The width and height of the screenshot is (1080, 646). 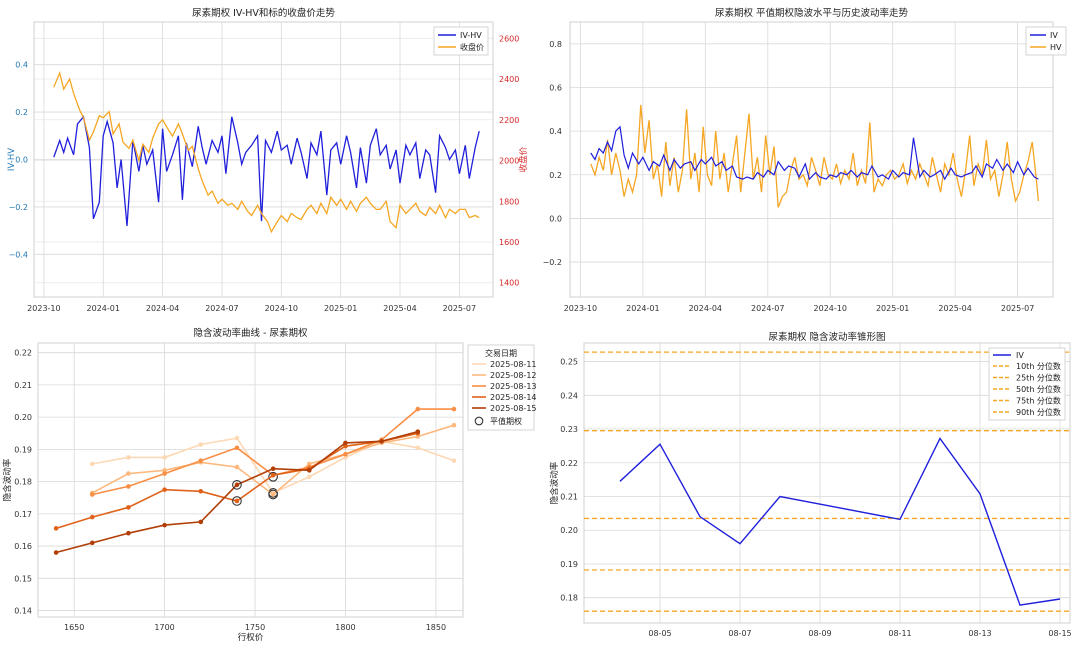 What do you see at coordinates (1054, 35) in the screenshot?
I see `legend-iv-label: IV` at bounding box center [1054, 35].